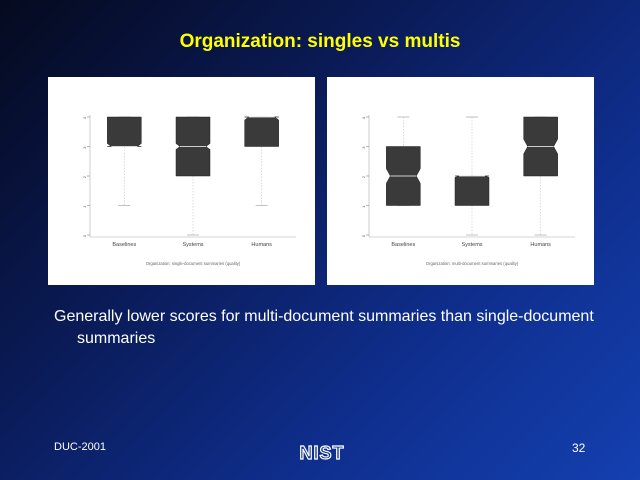 This screenshot has height=480, width=640. Describe the element at coordinates (540, 245) in the screenshot. I see `multis-category-label: Humans` at that location.